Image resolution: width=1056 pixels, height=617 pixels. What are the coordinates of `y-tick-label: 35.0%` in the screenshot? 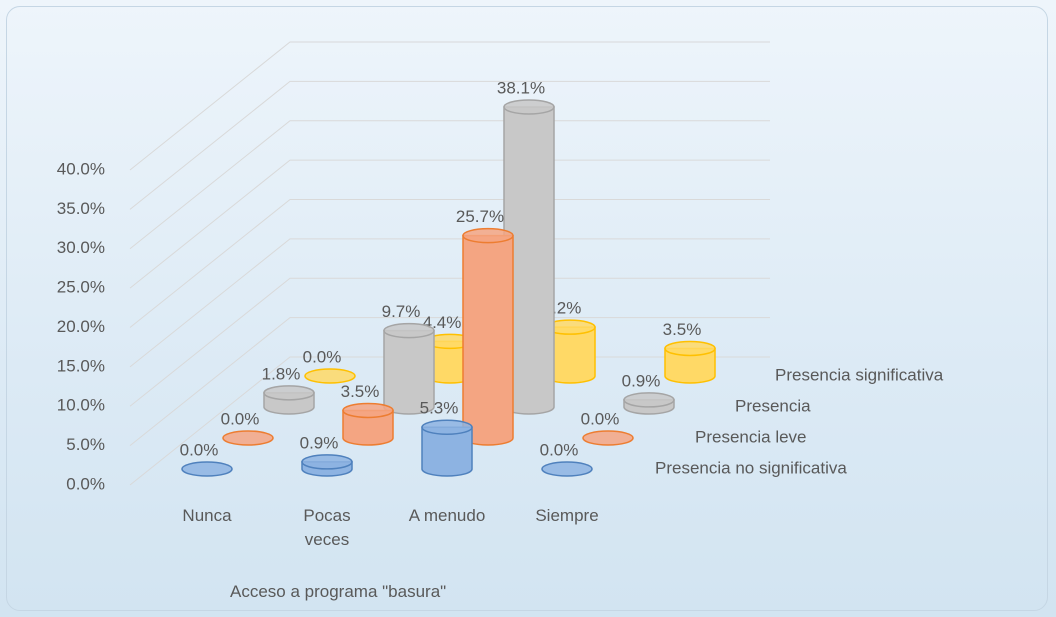 It's located at (81, 208).